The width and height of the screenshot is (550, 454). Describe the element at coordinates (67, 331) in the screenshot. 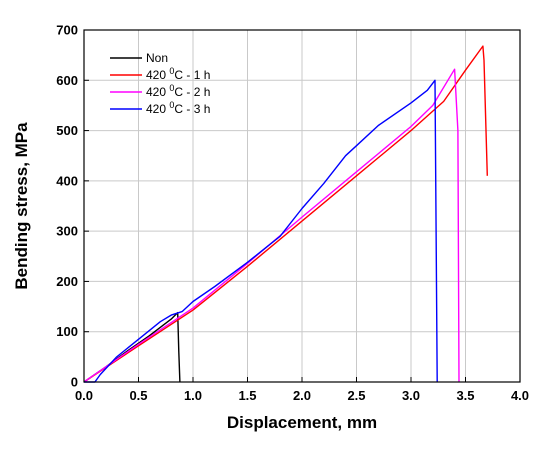

I see `y-tick-label: 100` at that location.